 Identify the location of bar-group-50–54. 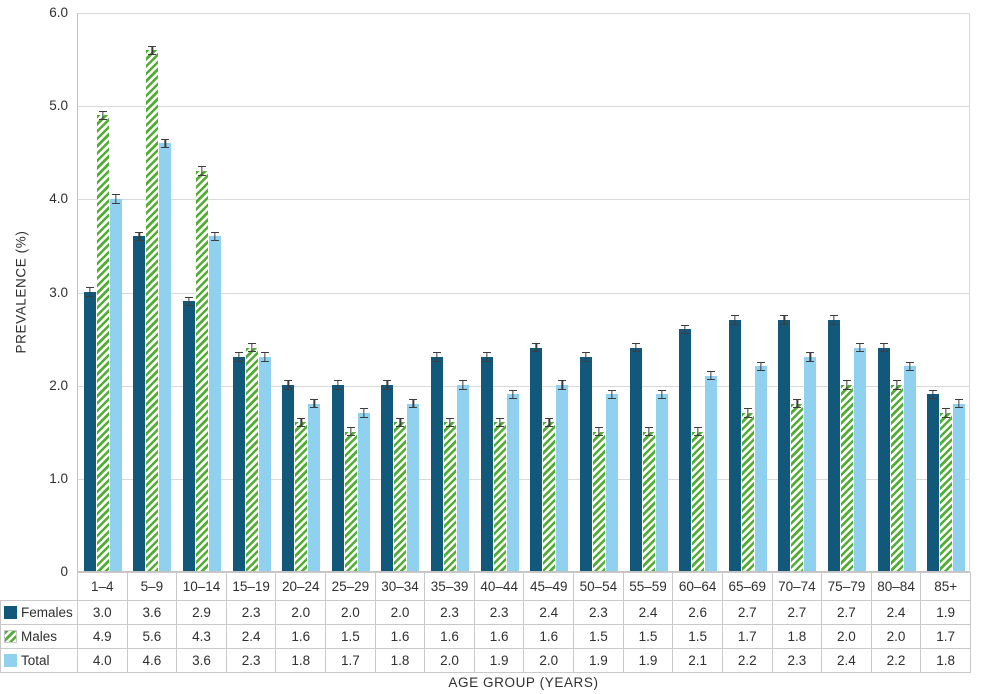
(599, 292).